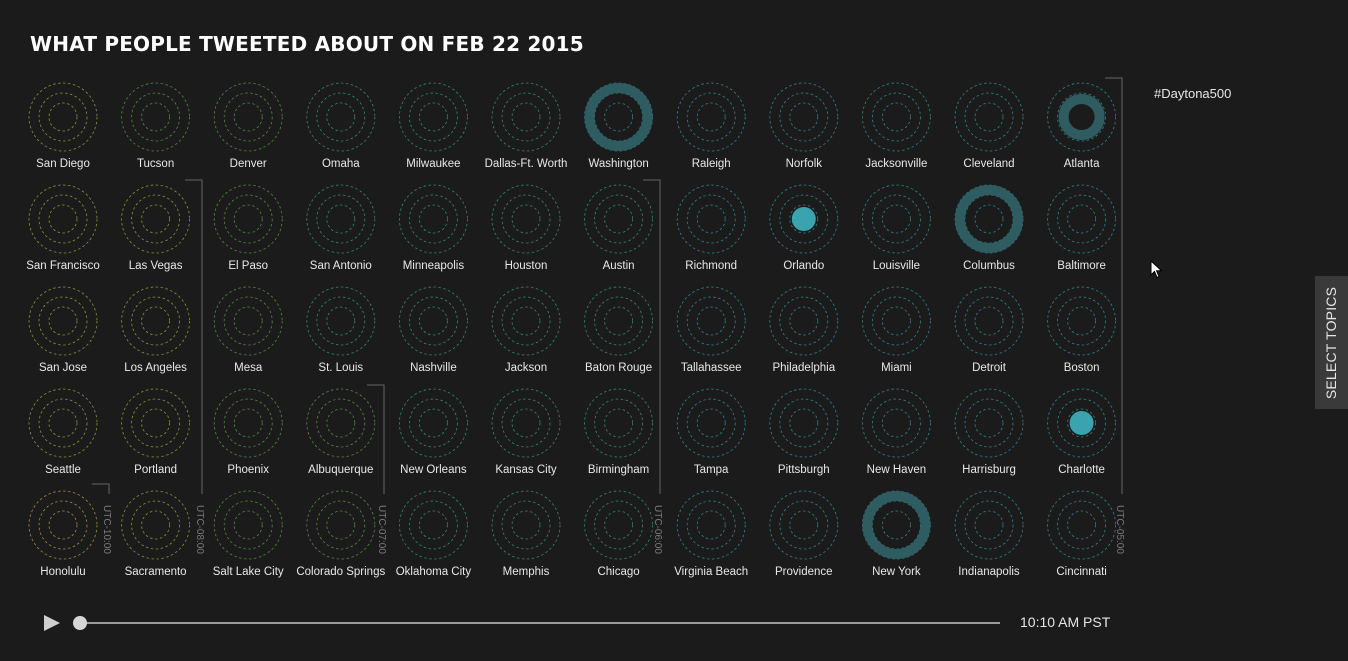 This screenshot has width=1348, height=661. What do you see at coordinates (1081, 330) in the screenshot?
I see `city-cell: Boston` at bounding box center [1081, 330].